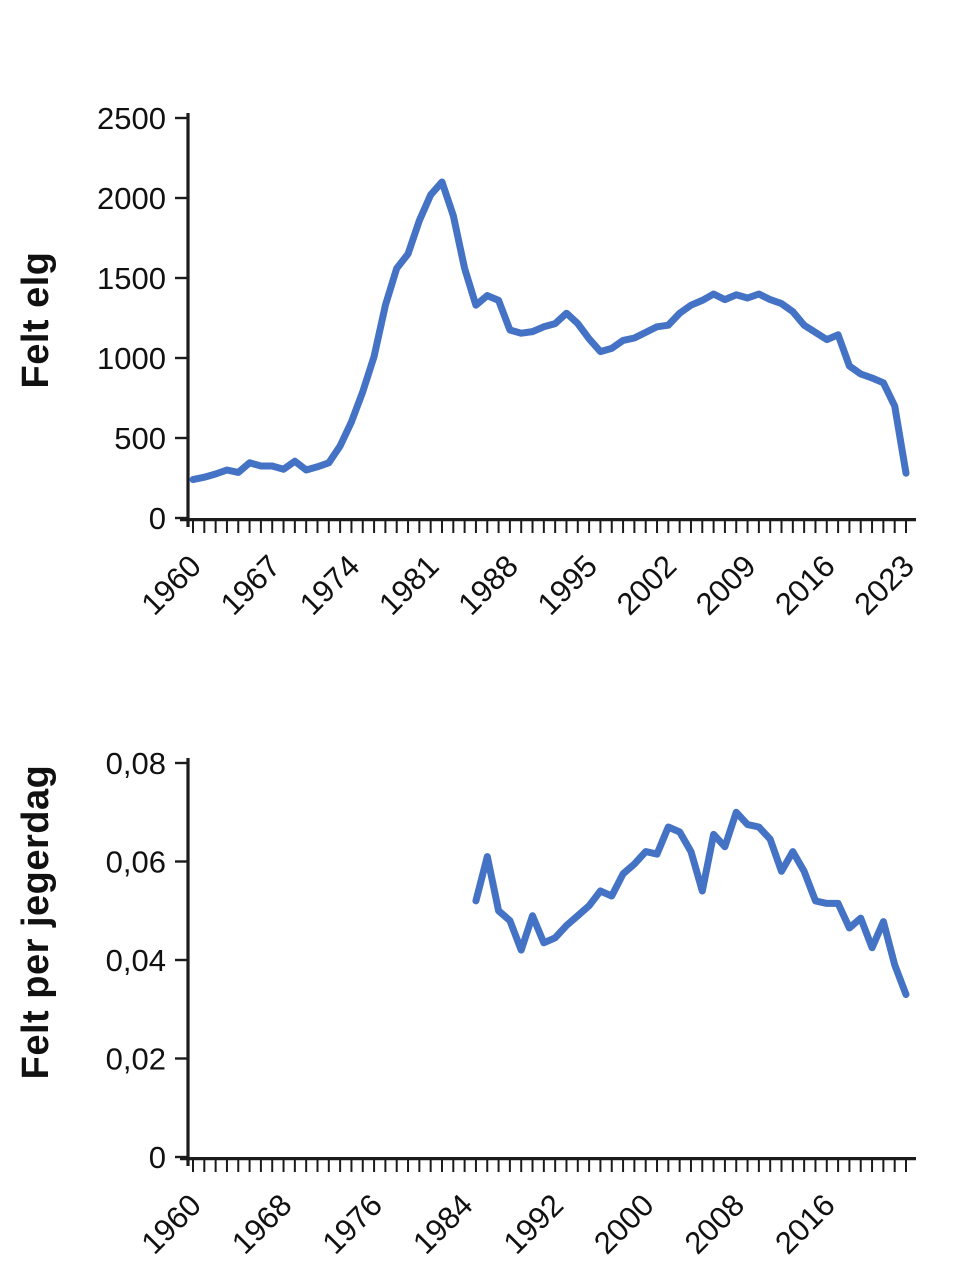  What do you see at coordinates (36, 922) in the screenshot?
I see `felt-per-jegerdag-y-axis-title: Felt per jegerdag` at bounding box center [36, 922].